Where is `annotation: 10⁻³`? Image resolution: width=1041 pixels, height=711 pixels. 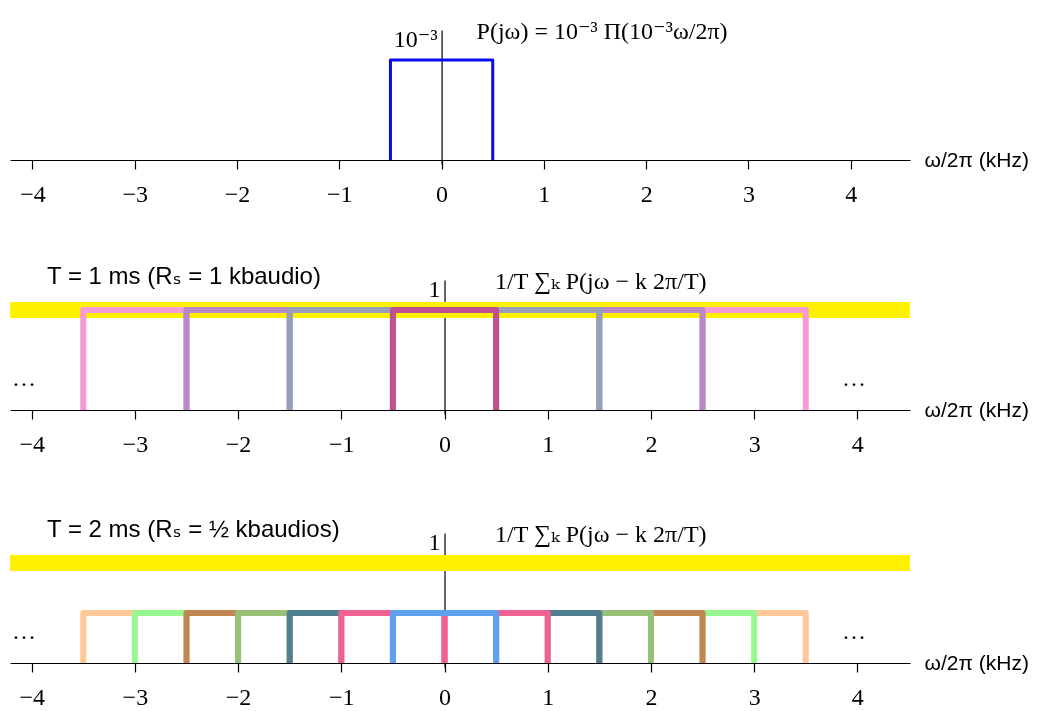
annotation: 10⁻³ is located at coordinates (415, 39).